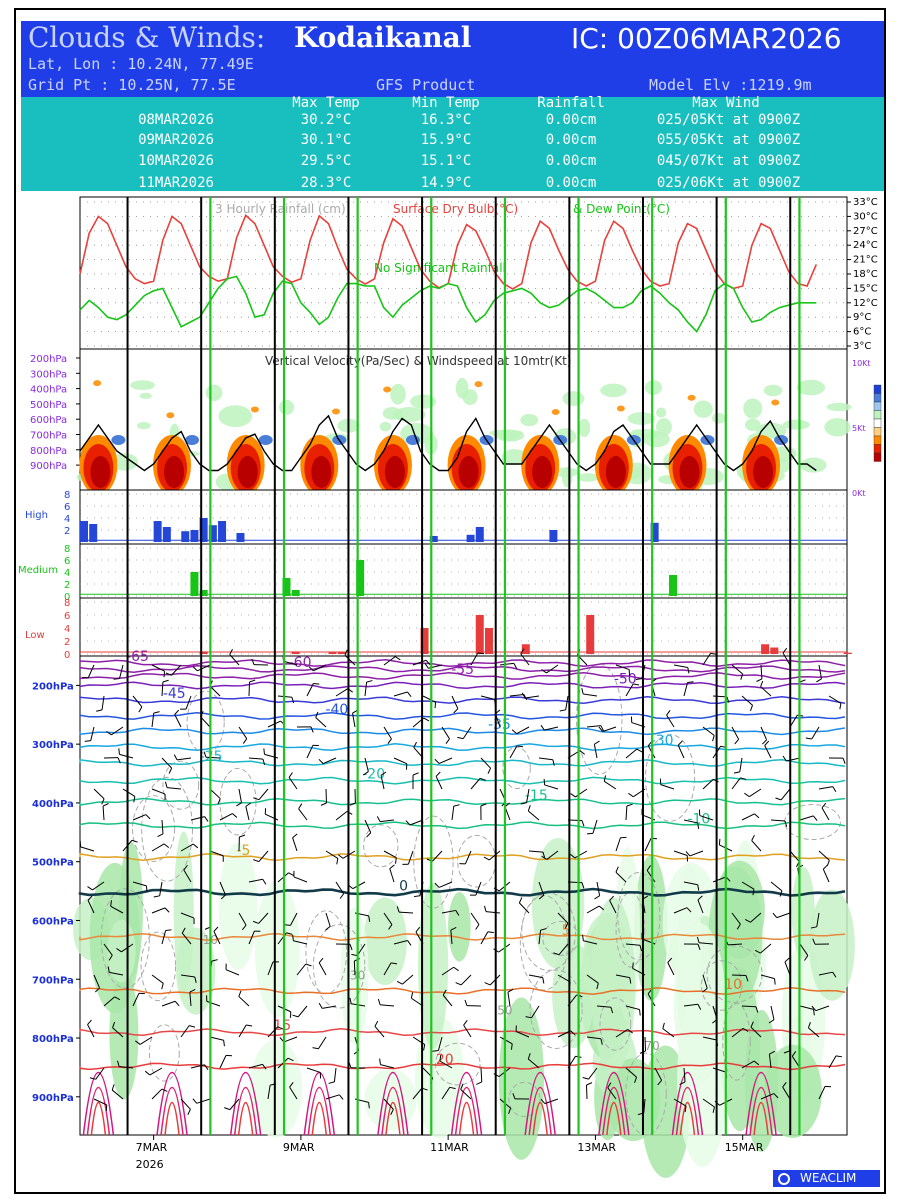  I want to click on profile-ytick-label: 400hPa, so click(53, 804).